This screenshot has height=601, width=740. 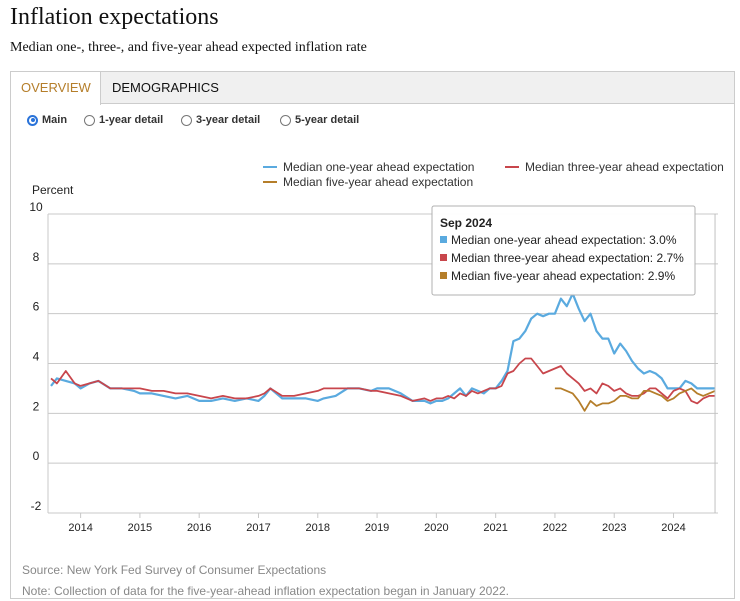 I want to click on y-tick-label: 2, so click(x=36, y=406).